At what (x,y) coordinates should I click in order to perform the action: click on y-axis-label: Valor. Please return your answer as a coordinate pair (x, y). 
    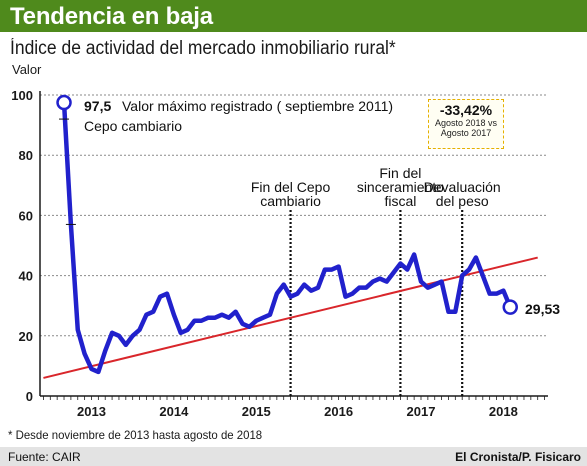
    Looking at the image, I should click on (27, 69).